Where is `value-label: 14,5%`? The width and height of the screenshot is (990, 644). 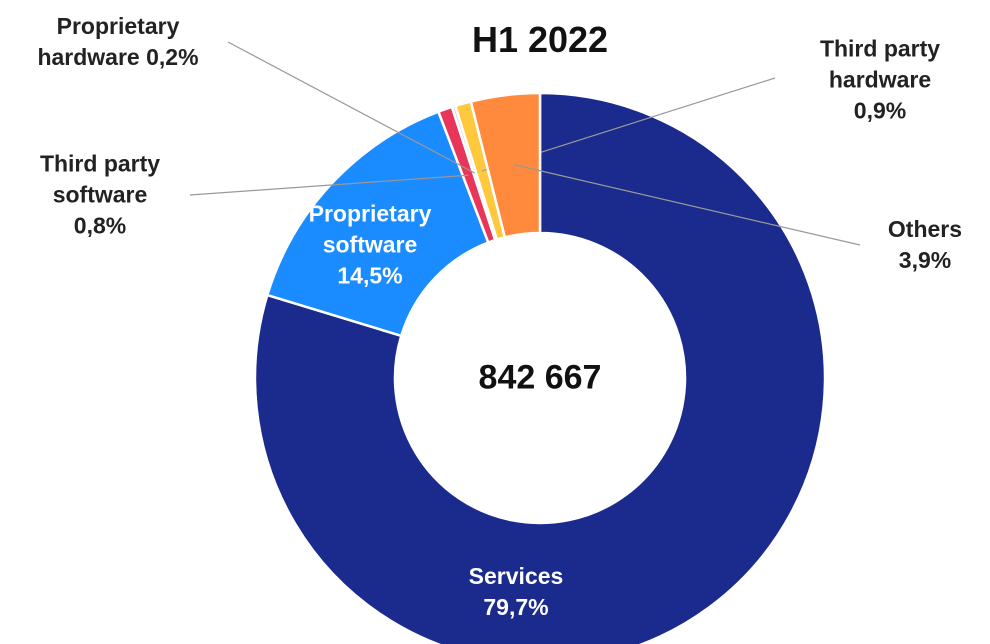
value-label: 14,5% is located at coordinates (370, 275).